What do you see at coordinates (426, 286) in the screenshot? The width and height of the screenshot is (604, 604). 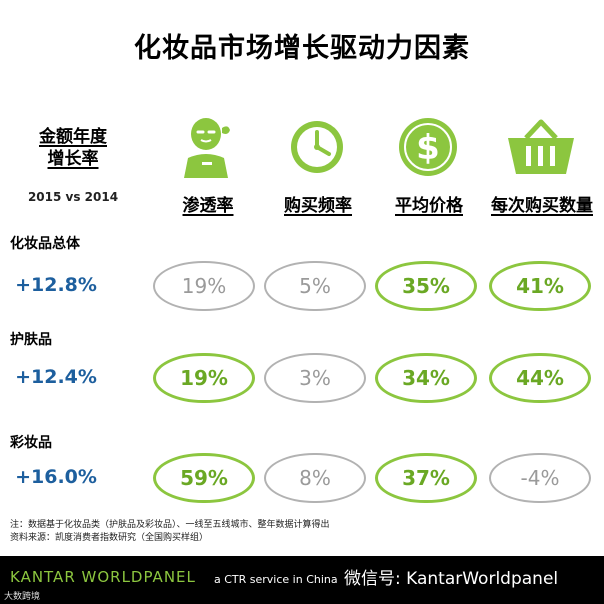 I see `value-bubble: 35%` at bounding box center [426, 286].